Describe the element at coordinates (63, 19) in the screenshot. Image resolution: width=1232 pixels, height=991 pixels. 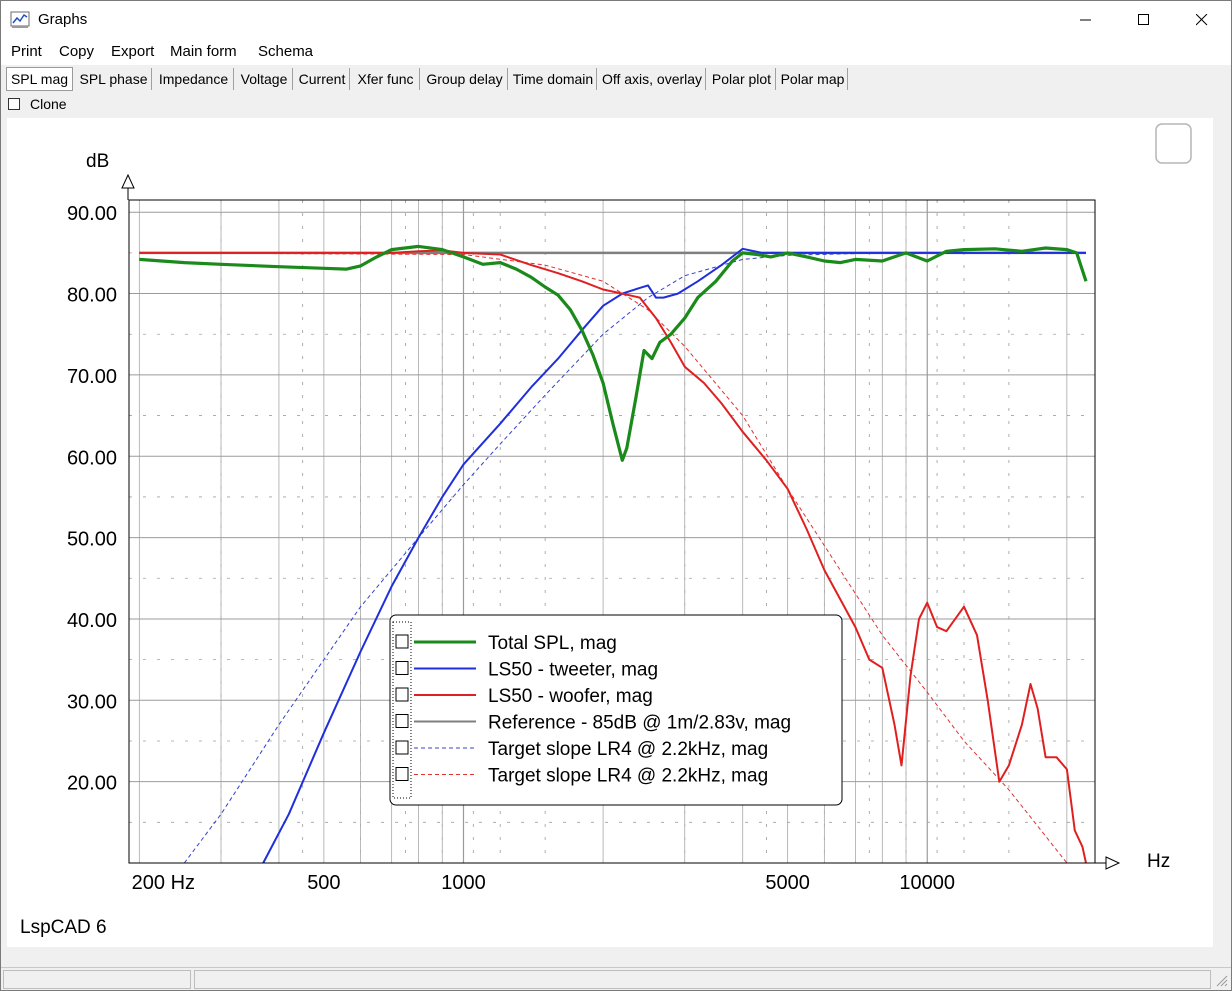
I see `window-title: Graphs` at that location.